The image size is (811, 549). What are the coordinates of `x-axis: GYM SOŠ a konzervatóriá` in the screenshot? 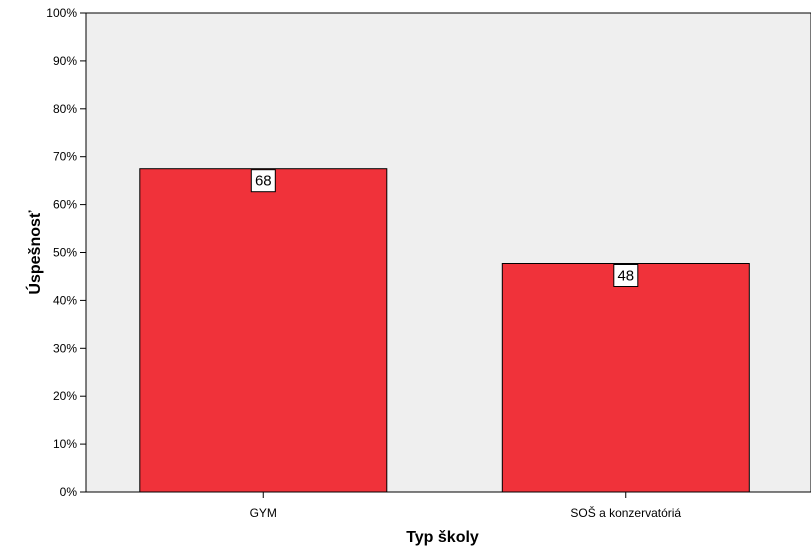 It's located at (465, 506).